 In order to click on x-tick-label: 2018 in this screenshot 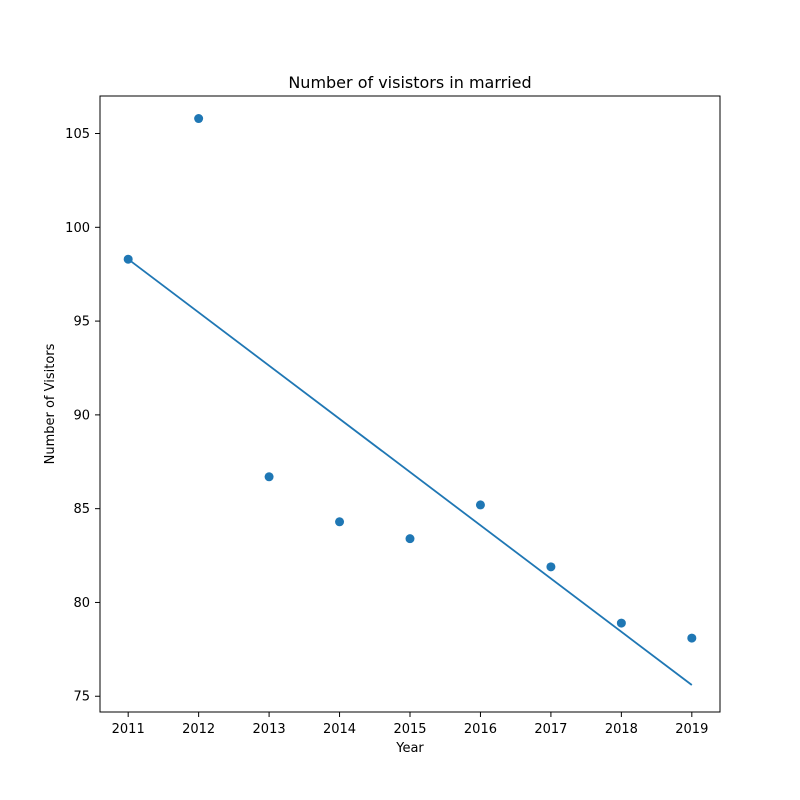, I will do `click(621, 729)`.